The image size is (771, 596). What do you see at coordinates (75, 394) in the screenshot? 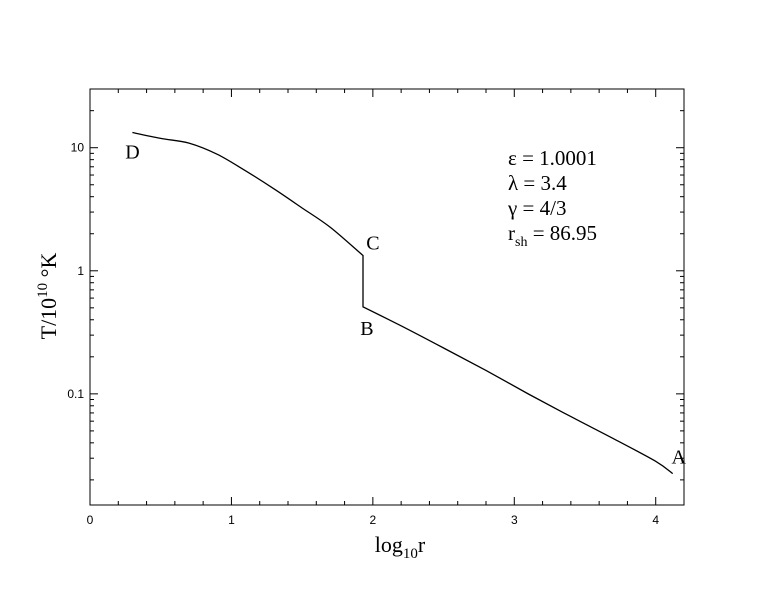
I see `y-tick-label: 0.1` at bounding box center [75, 394].